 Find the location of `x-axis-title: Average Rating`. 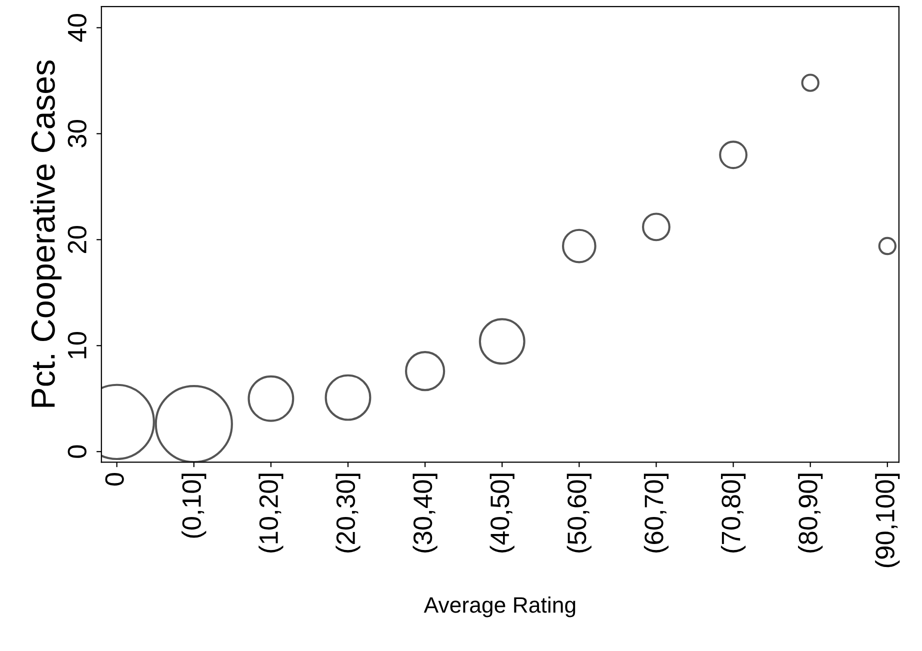

x-axis-title: Average Rating is located at coordinates (500, 607).